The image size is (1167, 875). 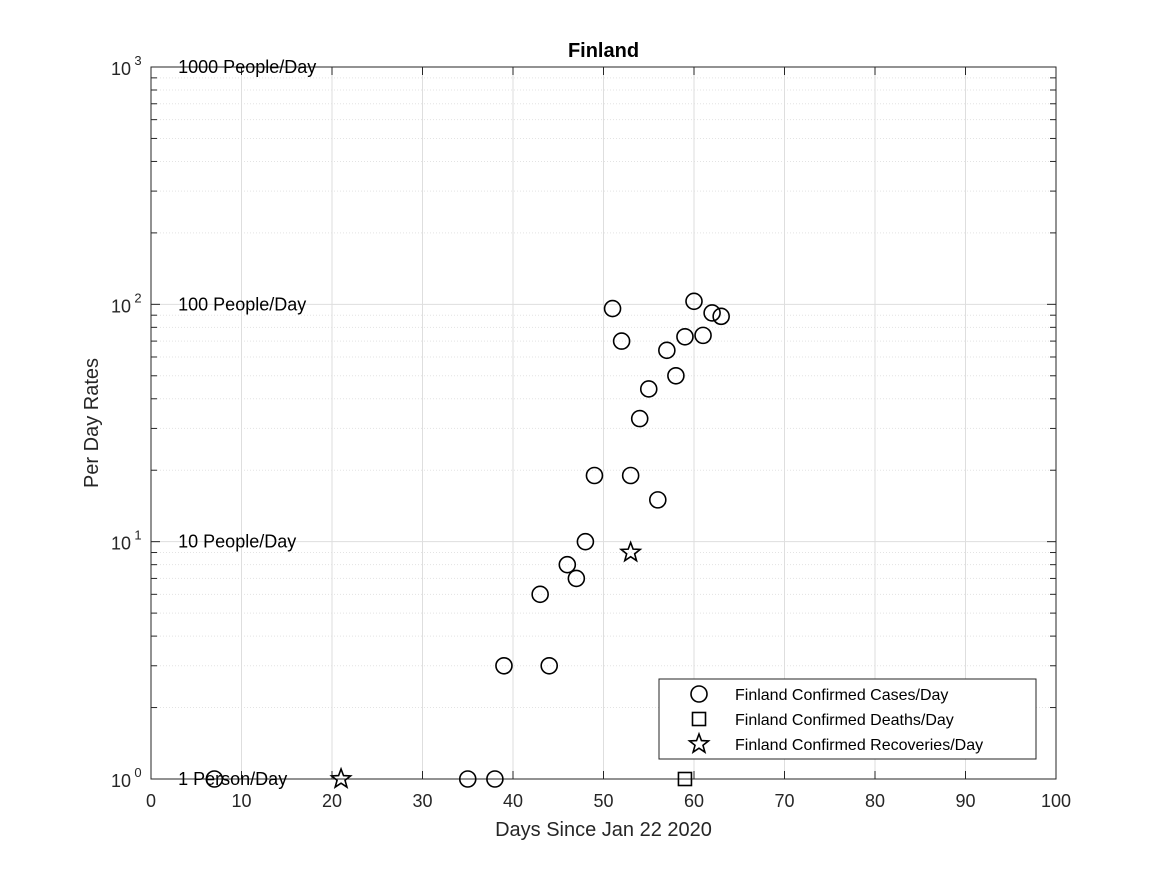 I want to click on legend-entry-label: Finland Confirmed Deaths/Day, so click(x=844, y=720).